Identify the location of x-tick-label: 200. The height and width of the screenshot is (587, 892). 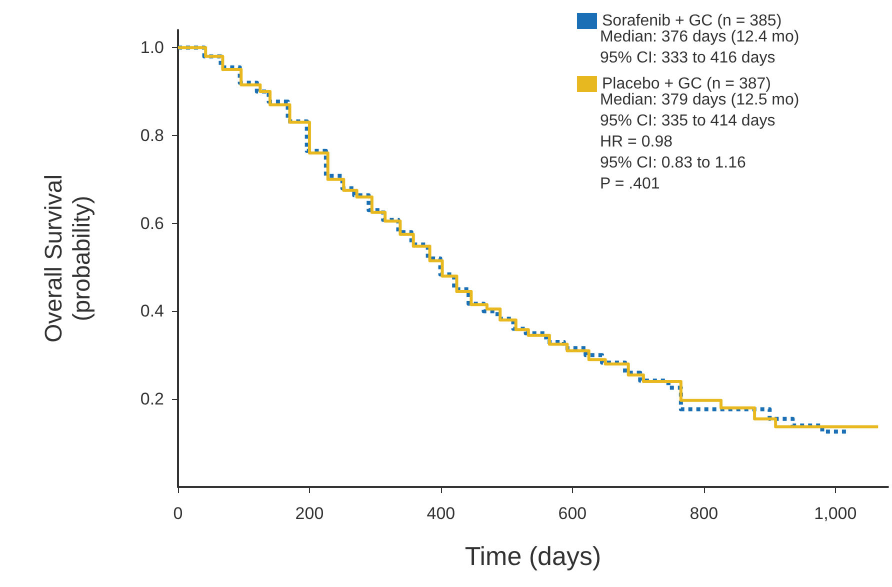
(309, 513).